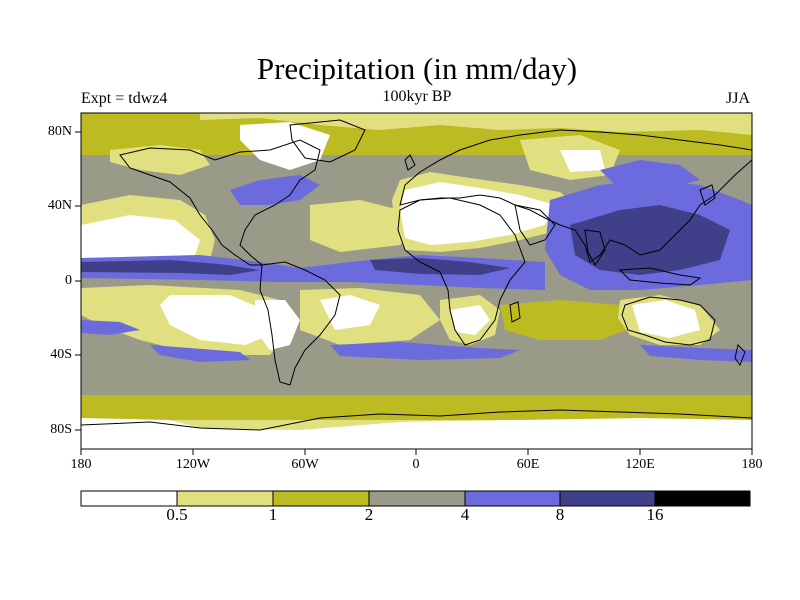  What do you see at coordinates (61, 354) in the screenshot?
I see `y-tick-label-40s: 40S` at bounding box center [61, 354].